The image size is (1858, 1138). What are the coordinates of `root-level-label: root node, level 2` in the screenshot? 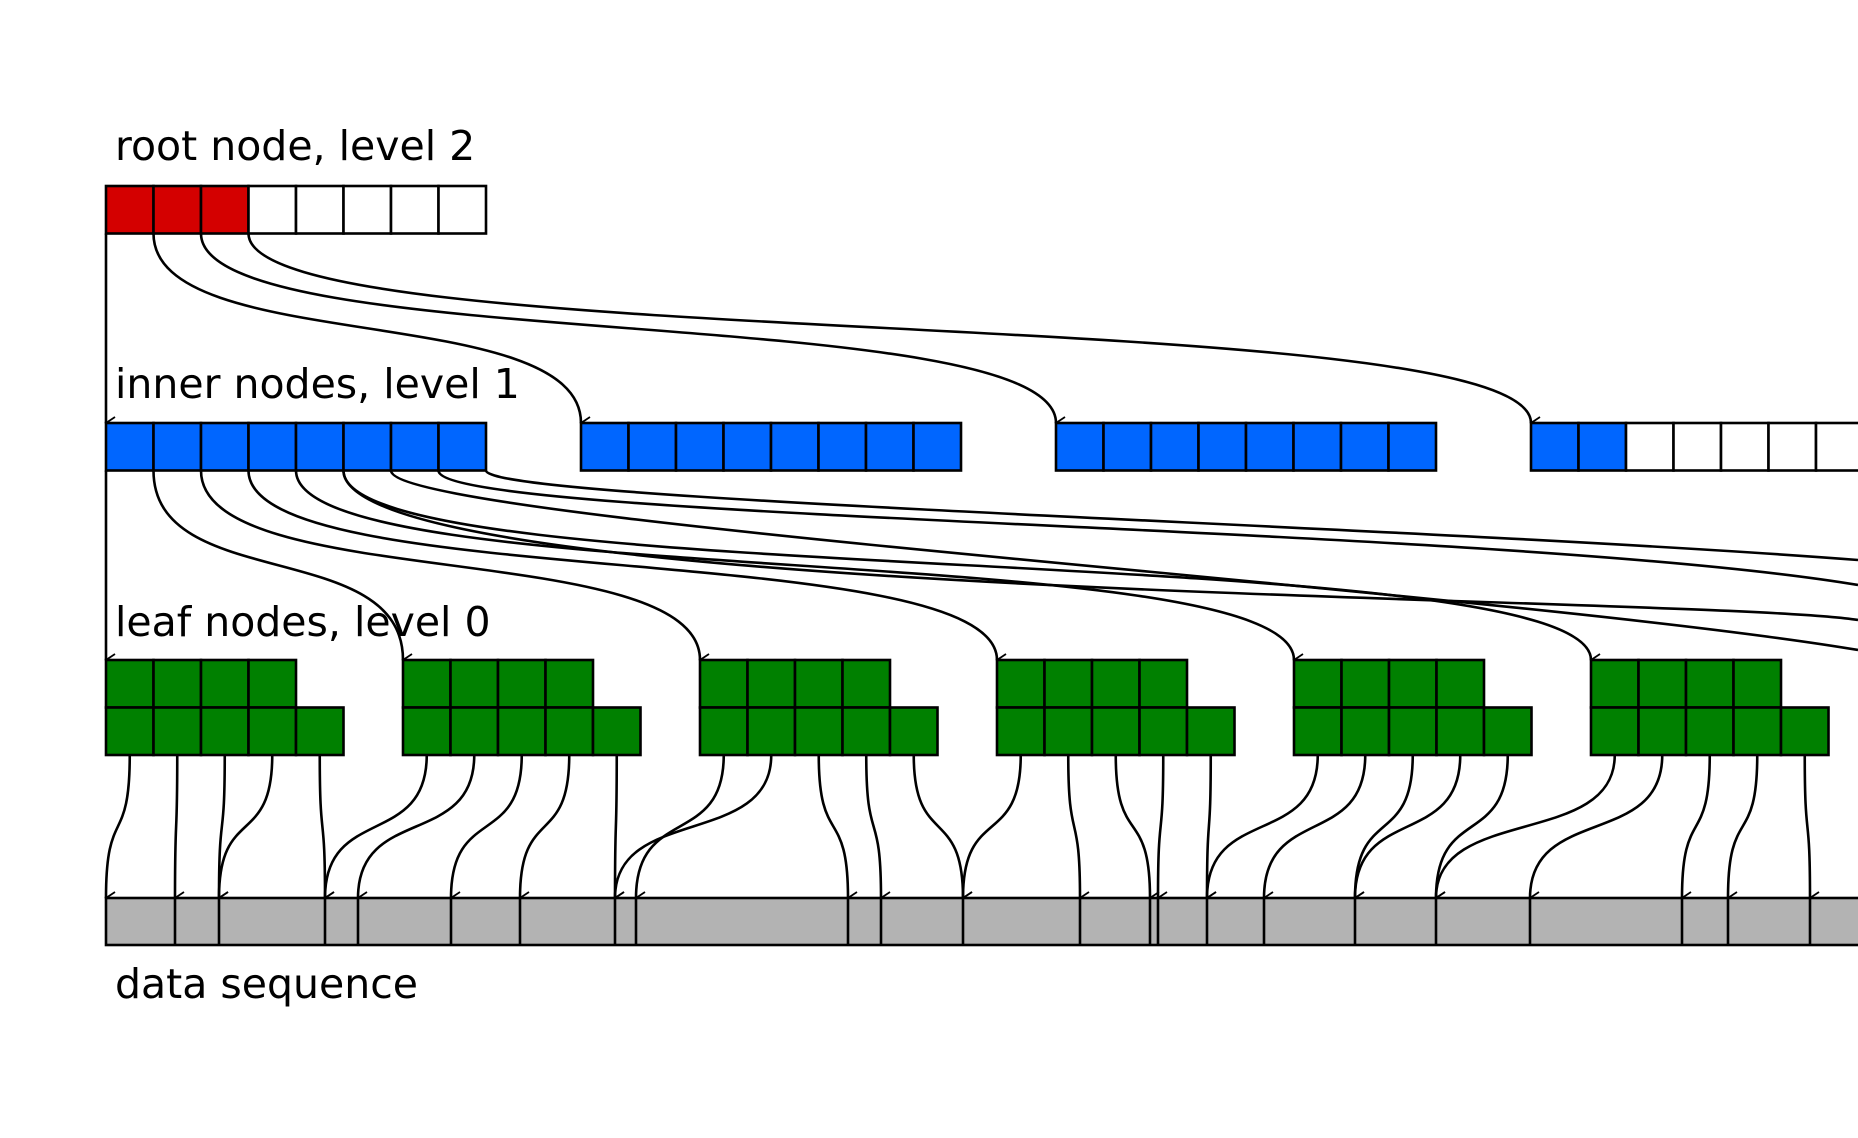 It's located at (295, 146).